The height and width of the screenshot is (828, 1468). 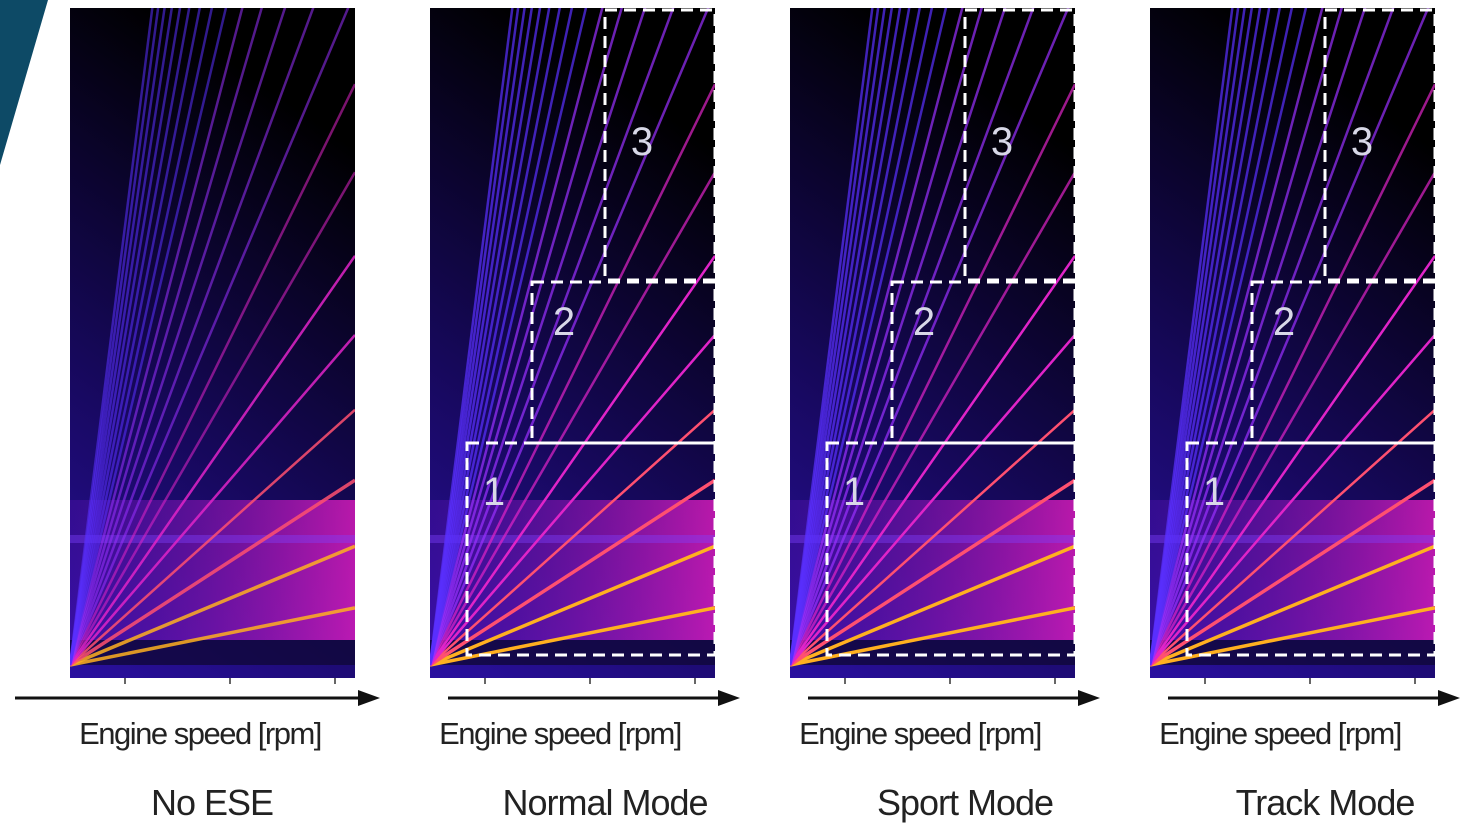 What do you see at coordinates (24, 82) in the screenshot?
I see `slide-decoration` at bounding box center [24, 82].